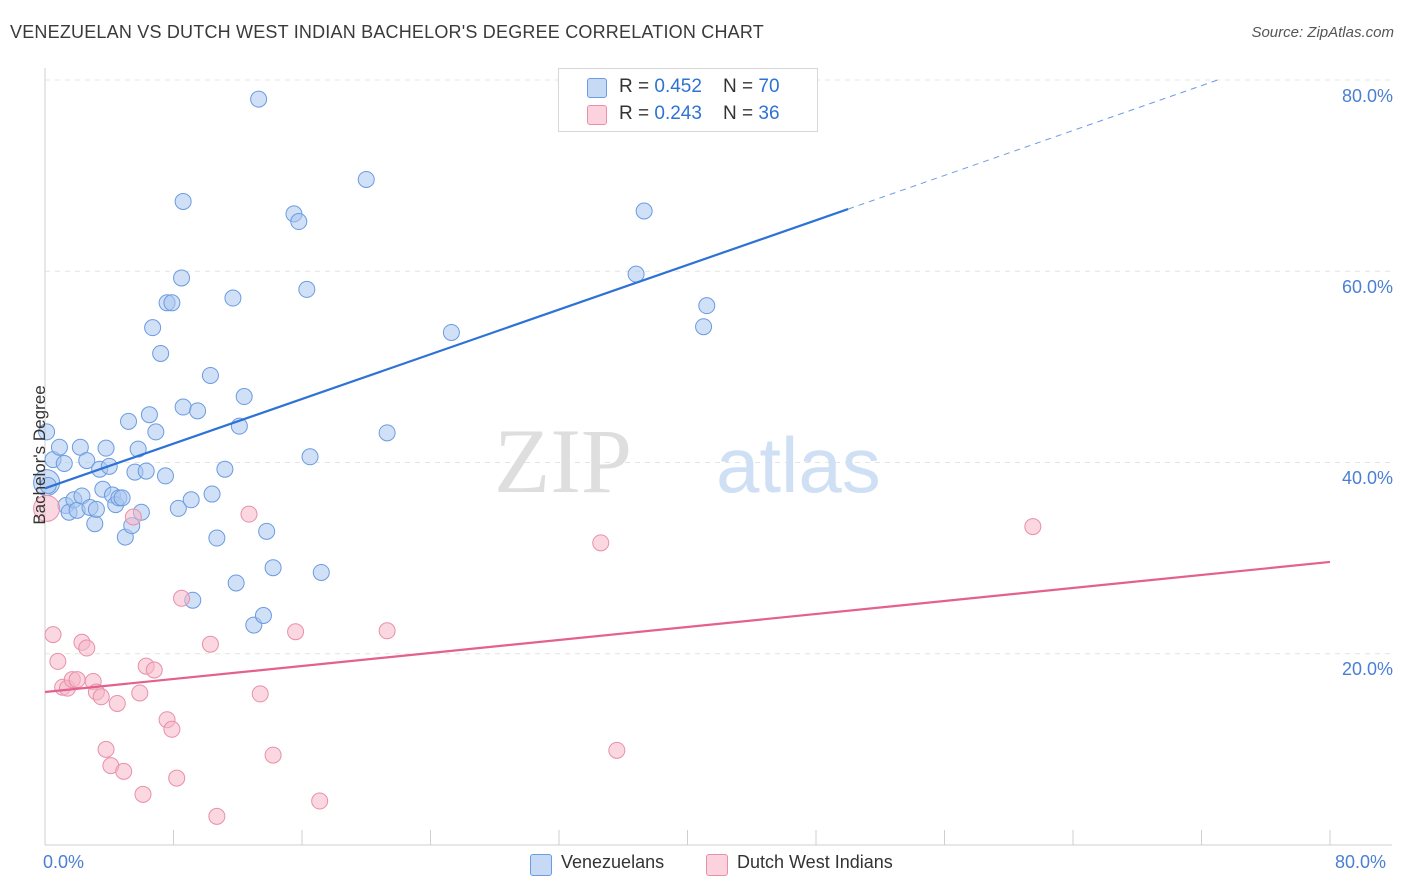 This screenshot has height=892, width=1406. I want to click on trend-line-dutch-west-indians, so click(687, 627).